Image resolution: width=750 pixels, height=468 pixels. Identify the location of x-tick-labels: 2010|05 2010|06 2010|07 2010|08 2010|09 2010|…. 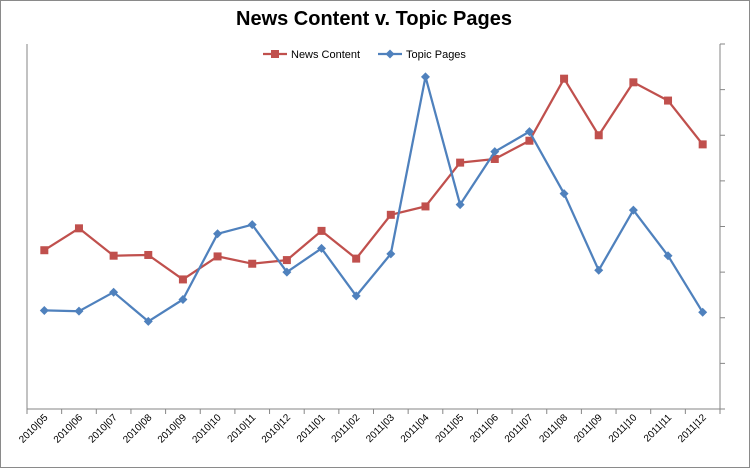
(363, 429).